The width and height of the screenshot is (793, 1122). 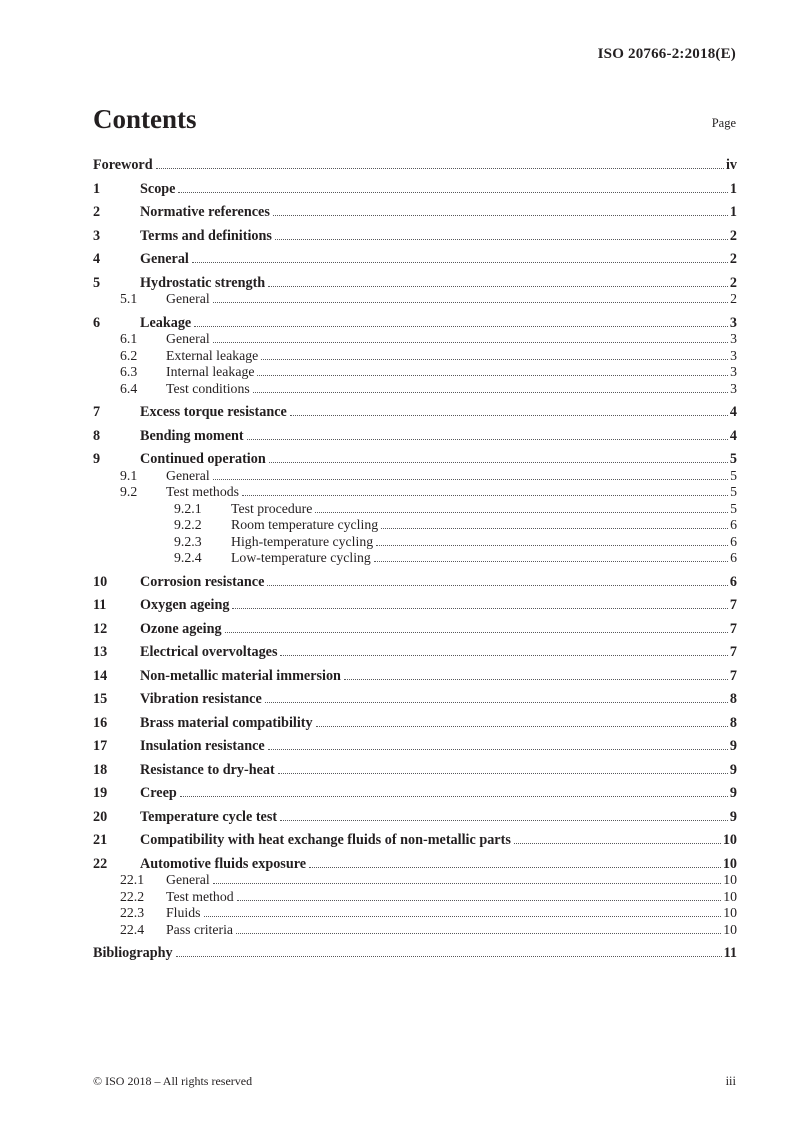 I want to click on toc-entry-label: Temperature cycle test, so click(x=209, y=816).